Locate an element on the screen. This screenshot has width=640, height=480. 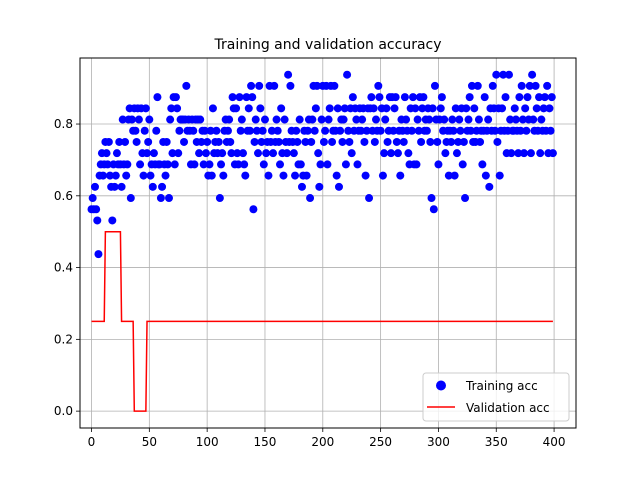
x-tick-label: 400 is located at coordinates (554, 442).